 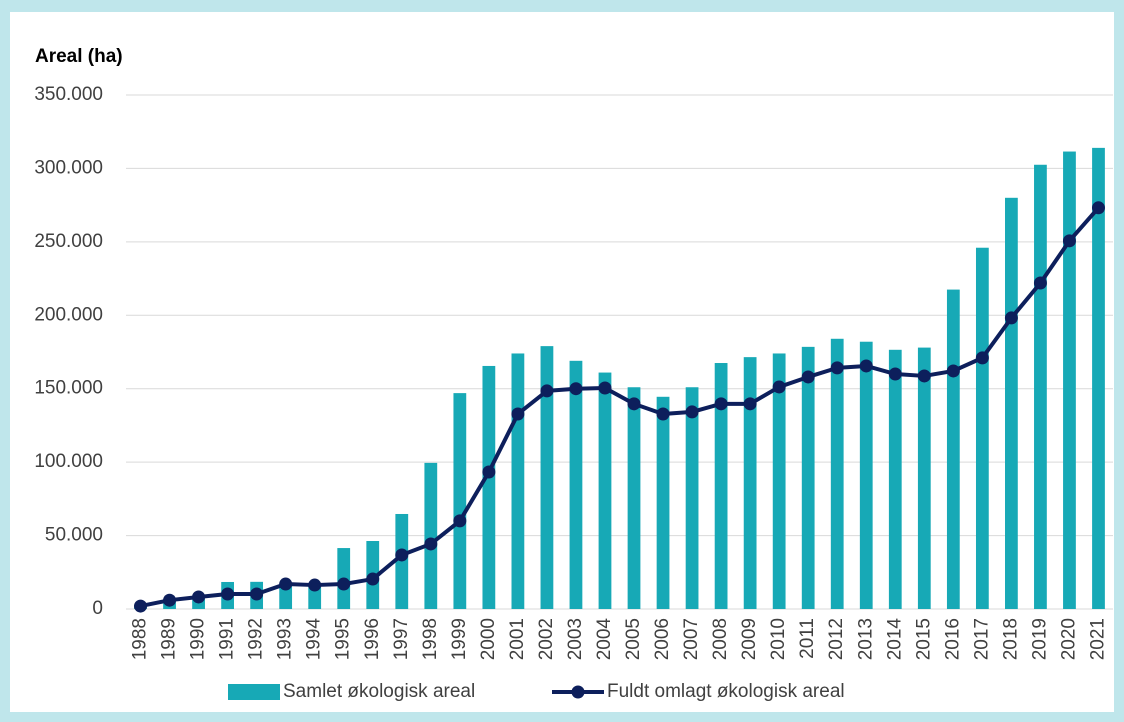 I want to click on x-tick-label: 1994, so click(x=314, y=639).